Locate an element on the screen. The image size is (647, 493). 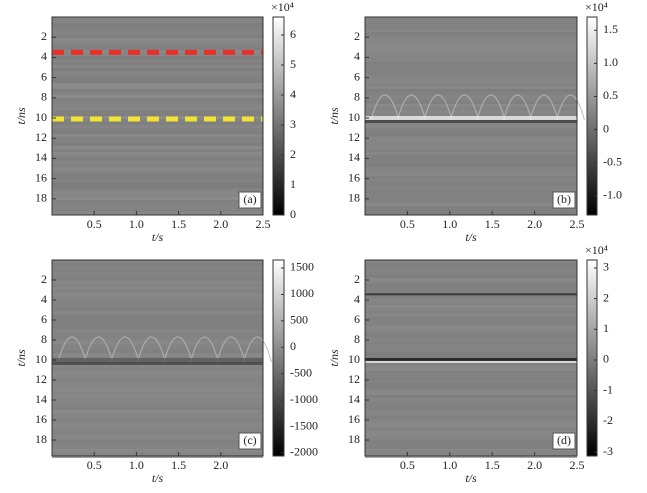
colorbar-tick-label: 2 is located at coordinates (606, 297).